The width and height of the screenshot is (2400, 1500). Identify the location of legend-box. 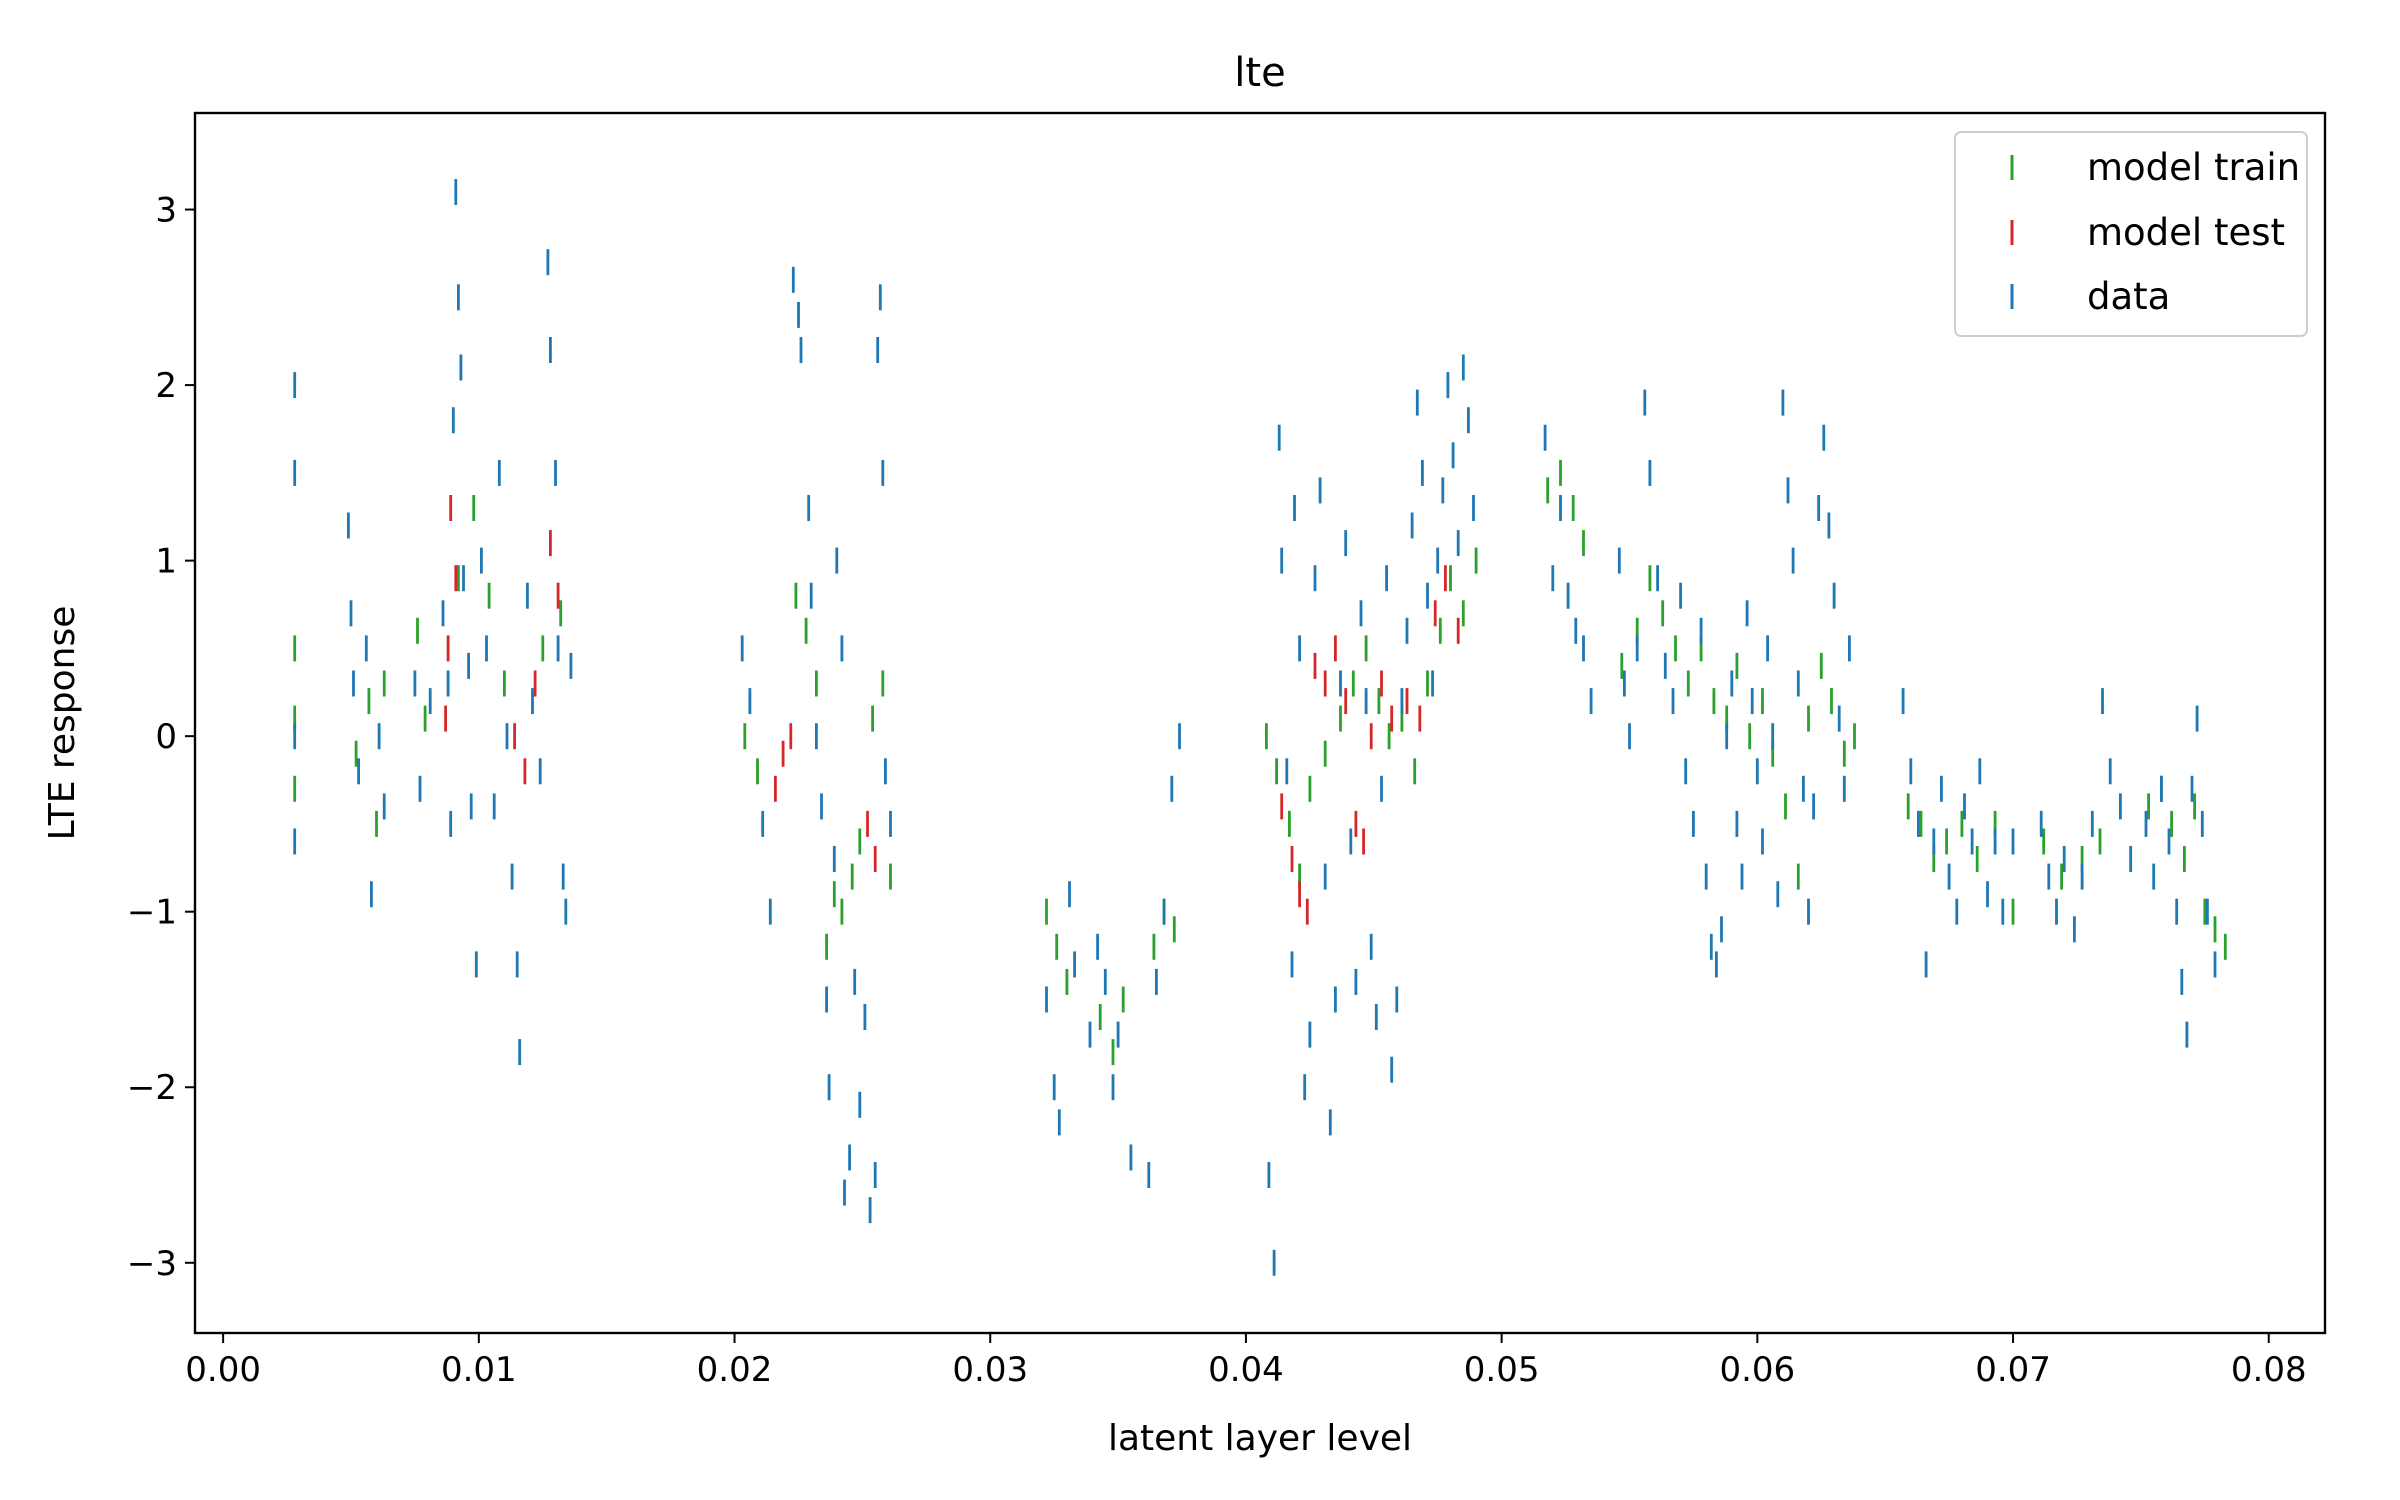
(2131, 234).